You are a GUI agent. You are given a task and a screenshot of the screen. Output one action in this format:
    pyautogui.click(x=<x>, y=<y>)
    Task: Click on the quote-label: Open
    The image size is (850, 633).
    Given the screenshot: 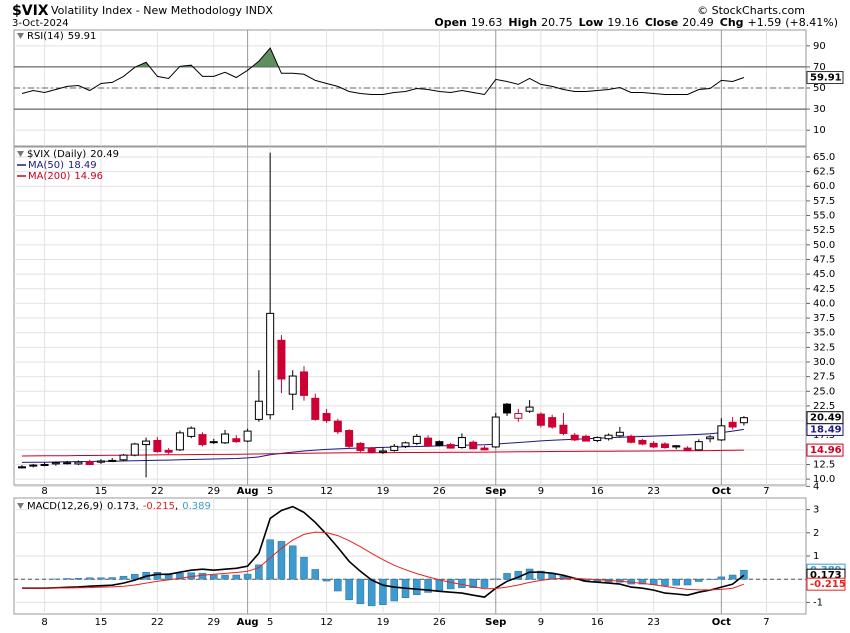 What is the action you would take?
    pyautogui.click(x=450, y=22)
    